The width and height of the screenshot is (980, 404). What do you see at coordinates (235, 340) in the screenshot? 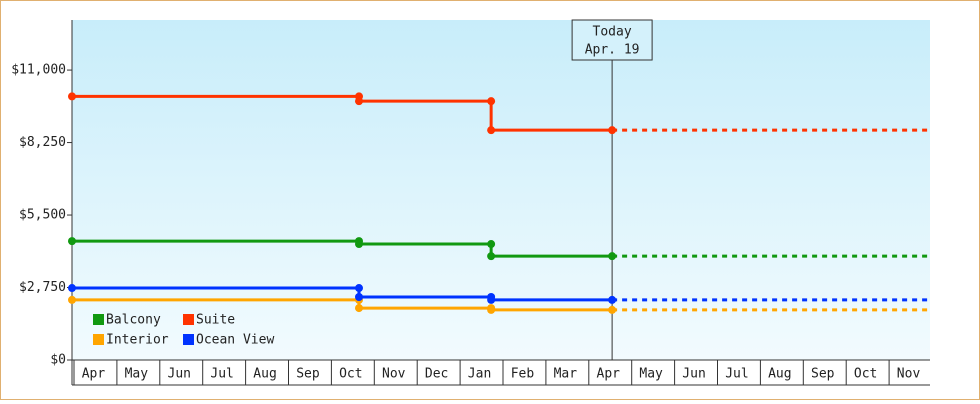
I see `legend-label: Ocean View` at bounding box center [235, 340].